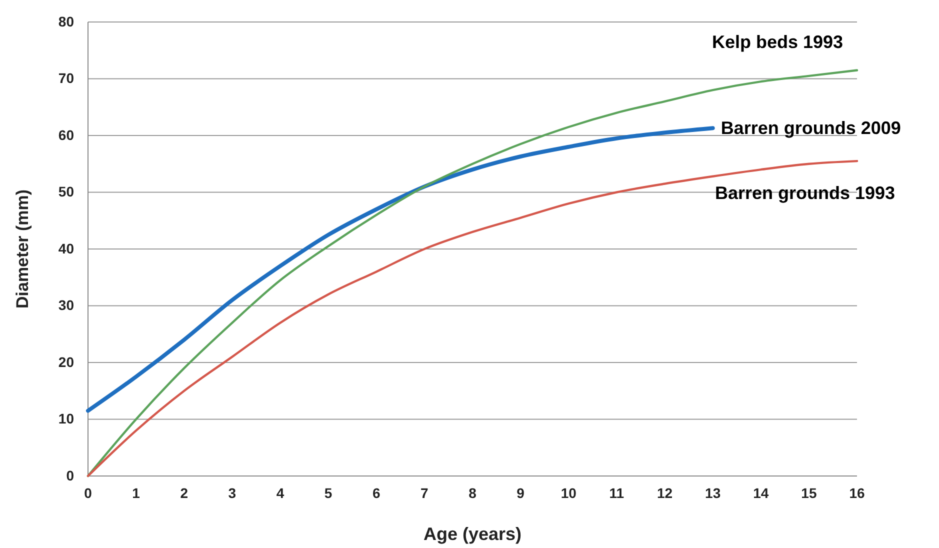 The width and height of the screenshot is (939, 548). Describe the element at coordinates (66, 305) in the screenshot. I see `y-tick-label: 30` at that location.